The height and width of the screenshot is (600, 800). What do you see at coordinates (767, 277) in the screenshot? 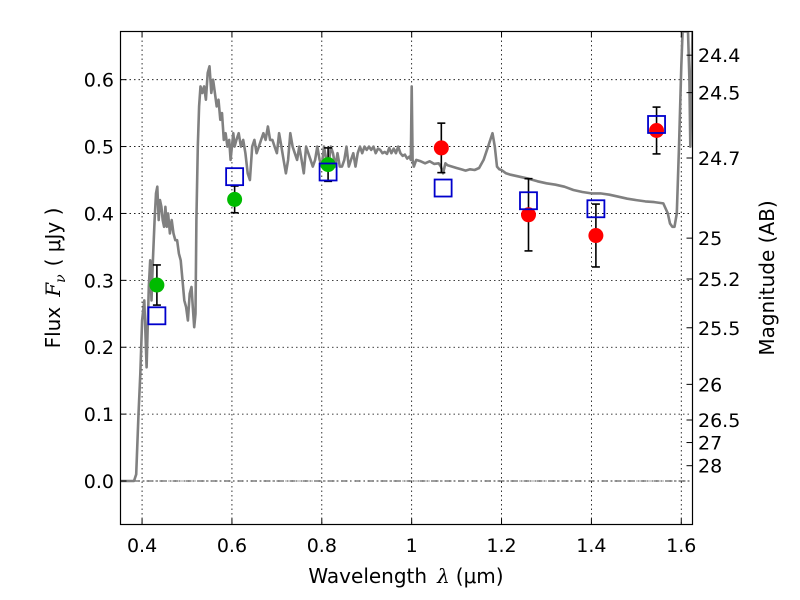
I see `y2-axis-title: Magnitude (AB)` at bounding box center [767, 277].